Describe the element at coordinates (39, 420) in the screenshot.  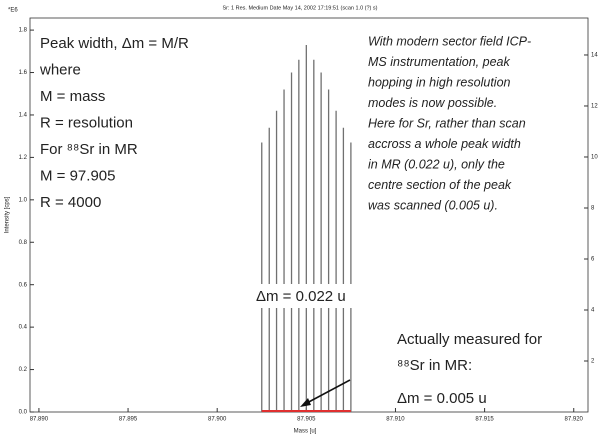
I see `x-tick-label: 87.890` at that location.